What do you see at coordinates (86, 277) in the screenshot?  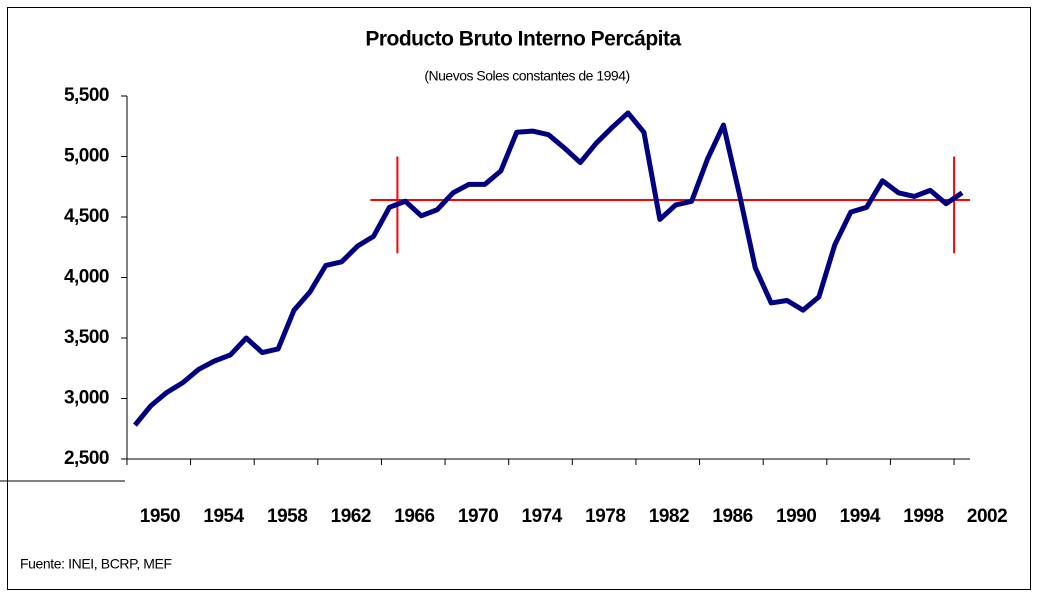 I see `y-tick-label: 4,000` at bounding box center [86, 277].